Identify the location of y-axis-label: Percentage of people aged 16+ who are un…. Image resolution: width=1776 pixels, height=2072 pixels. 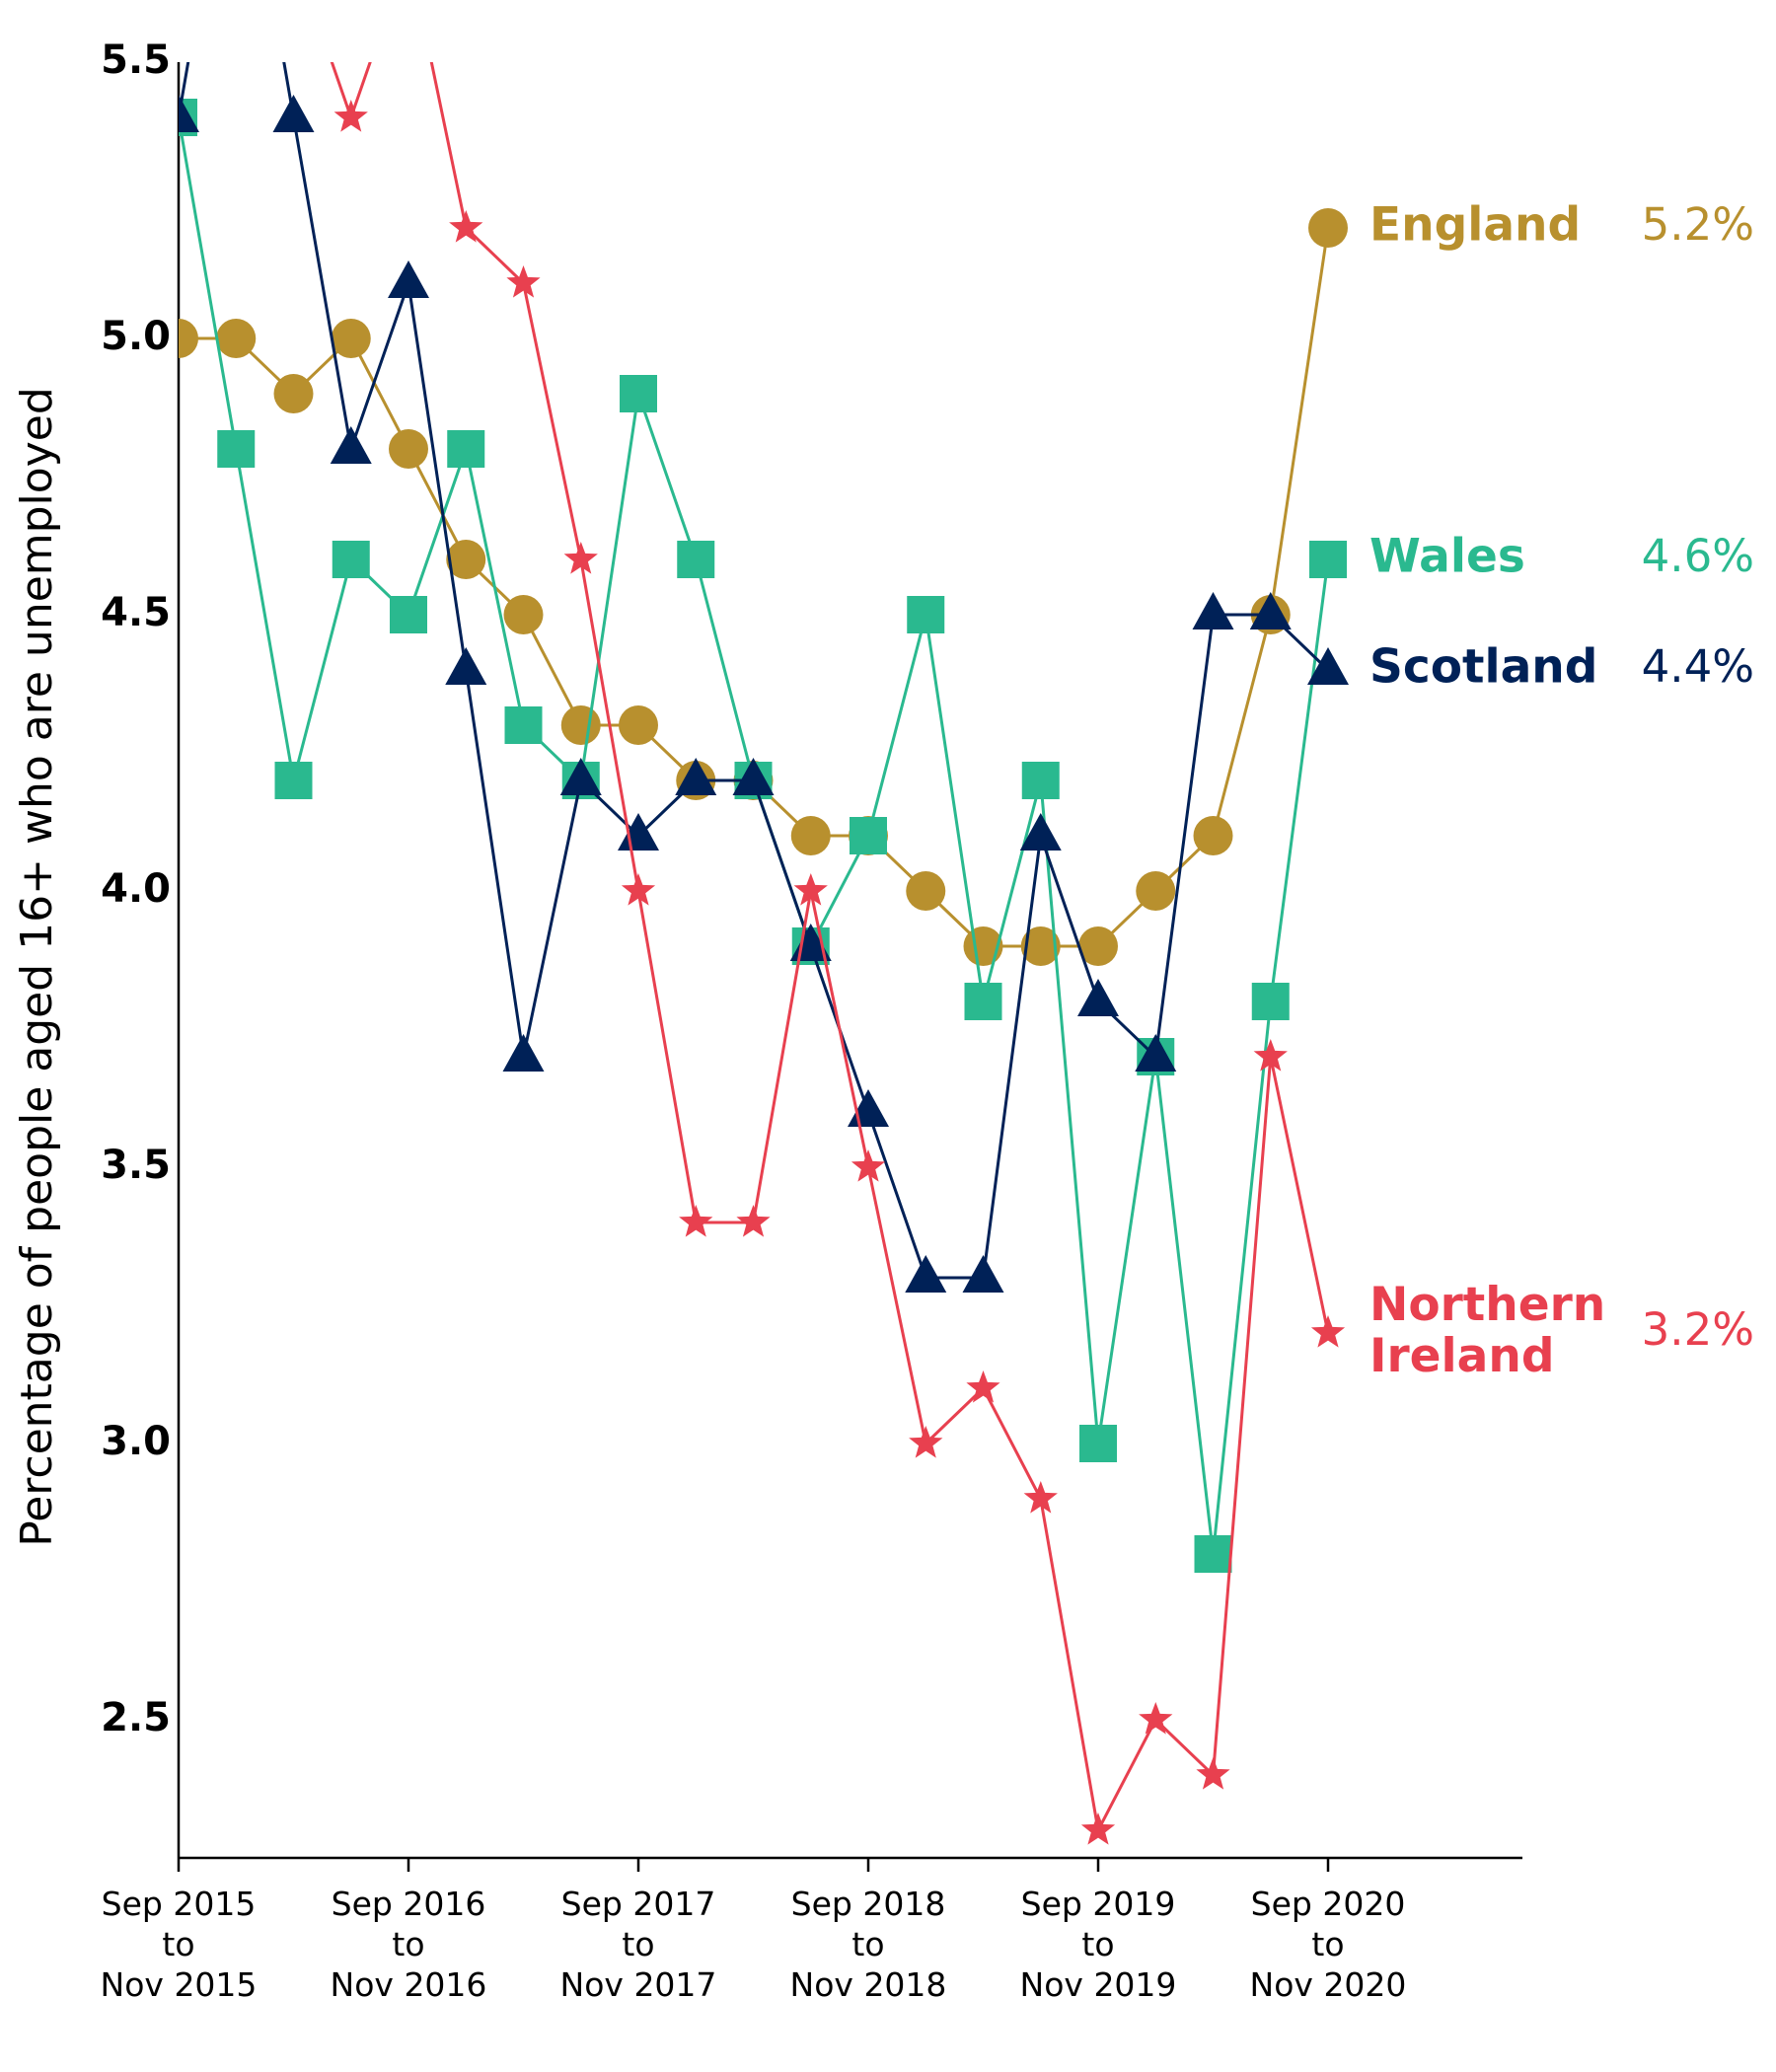
(37, 967).